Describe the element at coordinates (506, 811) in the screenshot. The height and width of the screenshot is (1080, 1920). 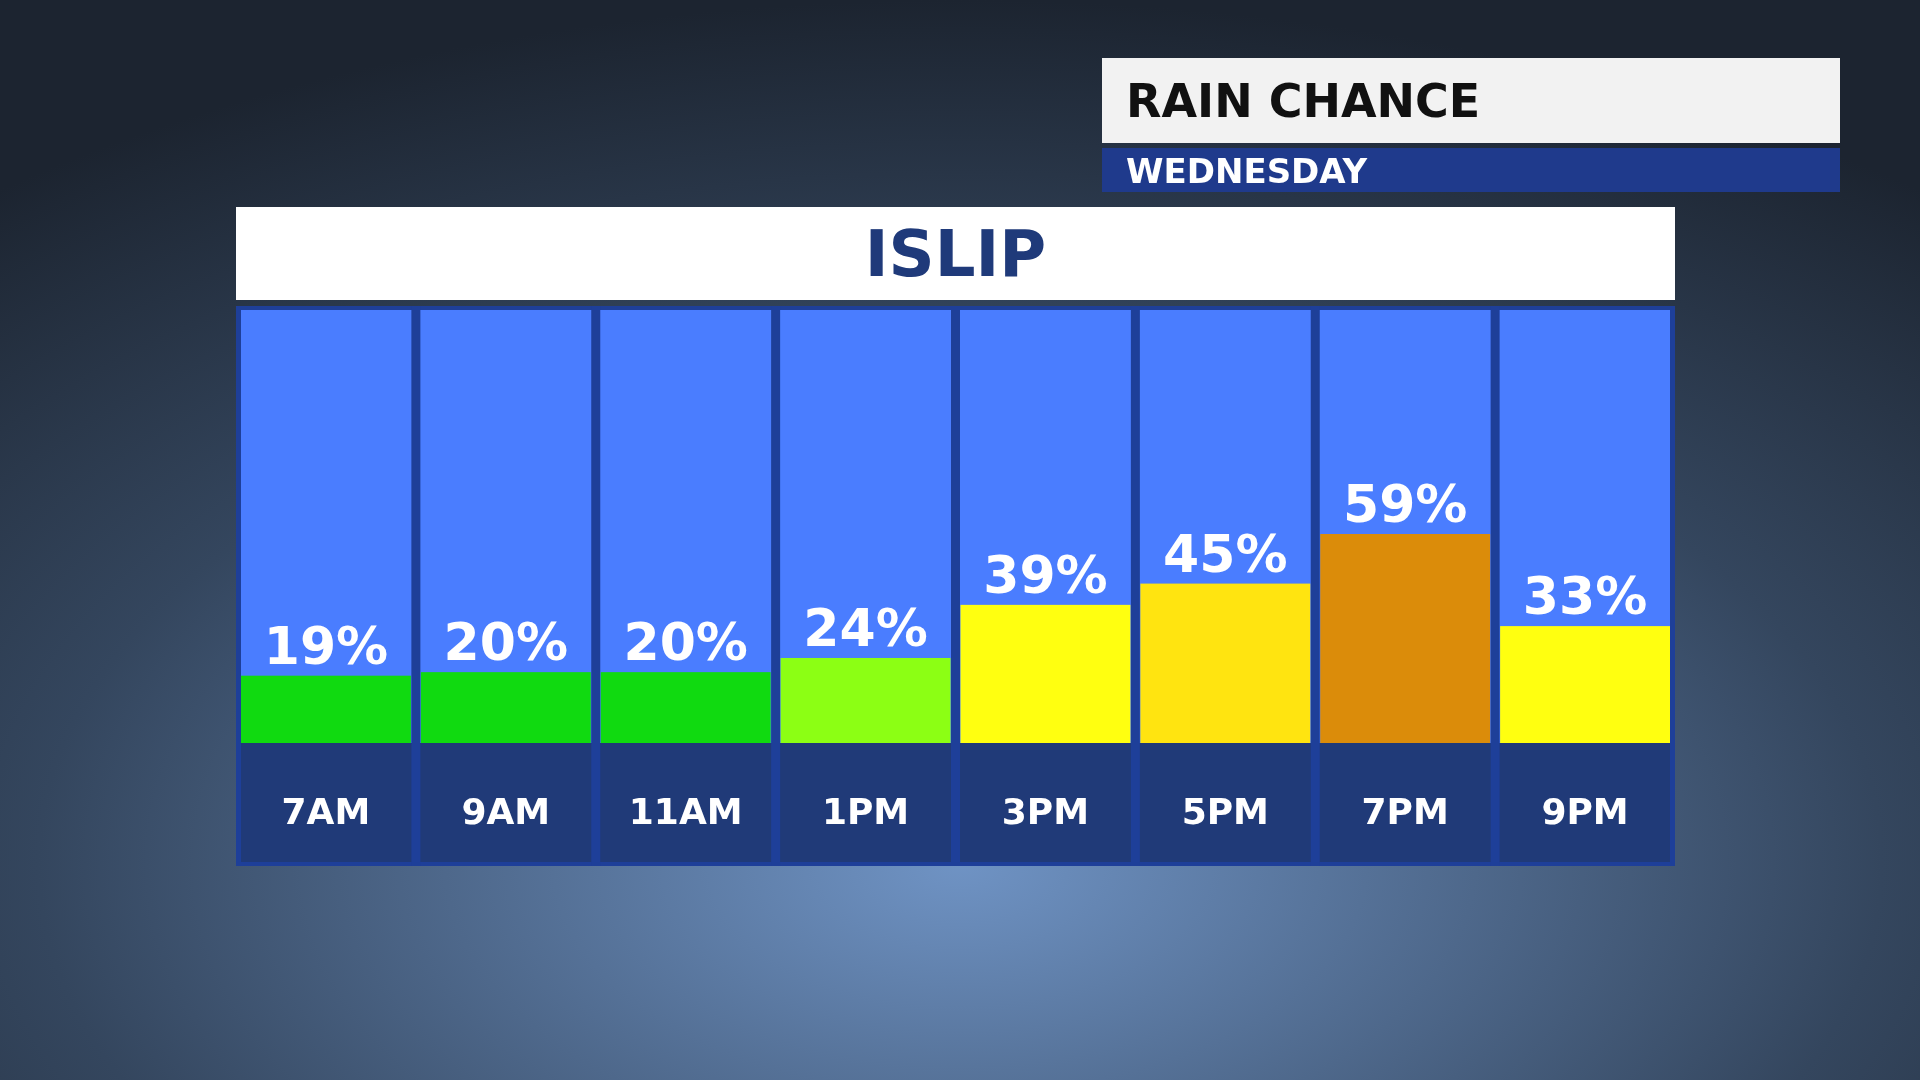
I see `x-tick-label: 9AM` at that location.